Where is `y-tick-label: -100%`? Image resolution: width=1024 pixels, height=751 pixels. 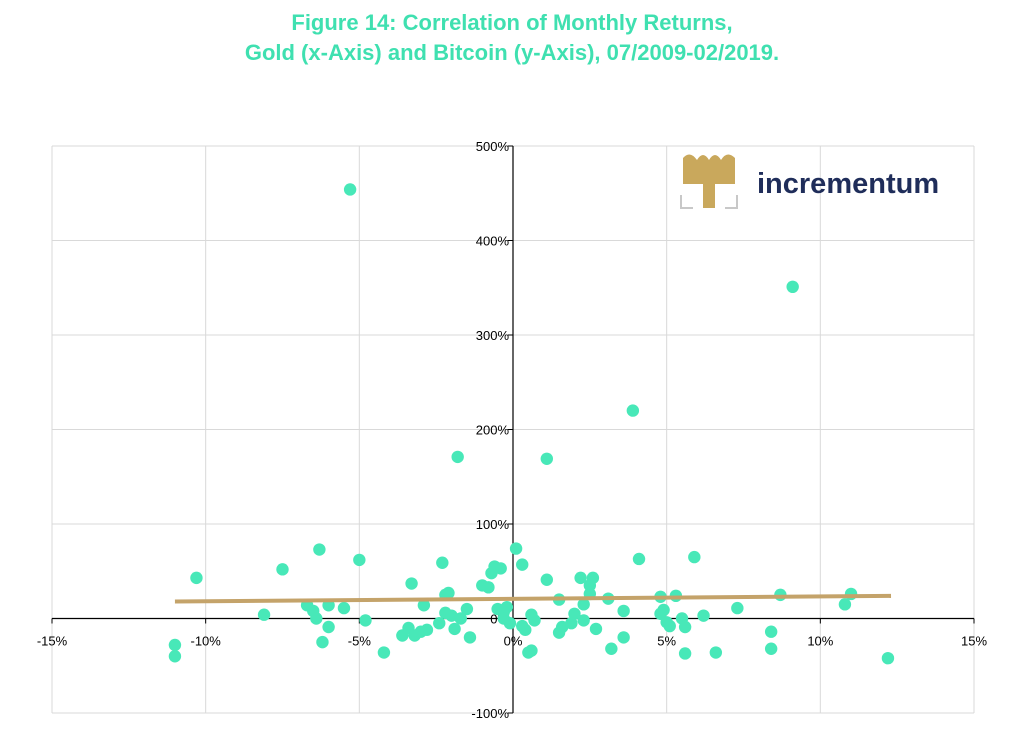 y-tick-label: -100% is located at coordinates (490, 713).